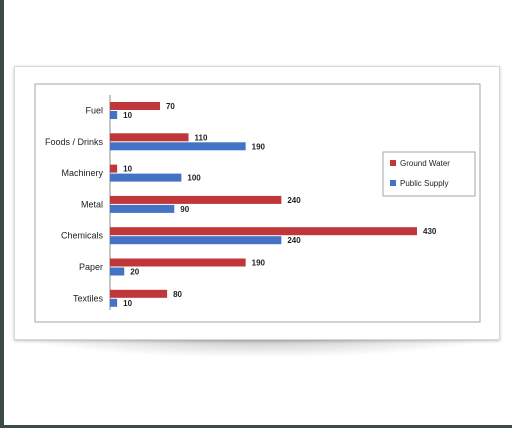 The image size is (512, 428). What do you see at coordinates (263, 231) in the screenshot?
I see `bar-ground-water-chemicals` at bounding box center [263, 231].